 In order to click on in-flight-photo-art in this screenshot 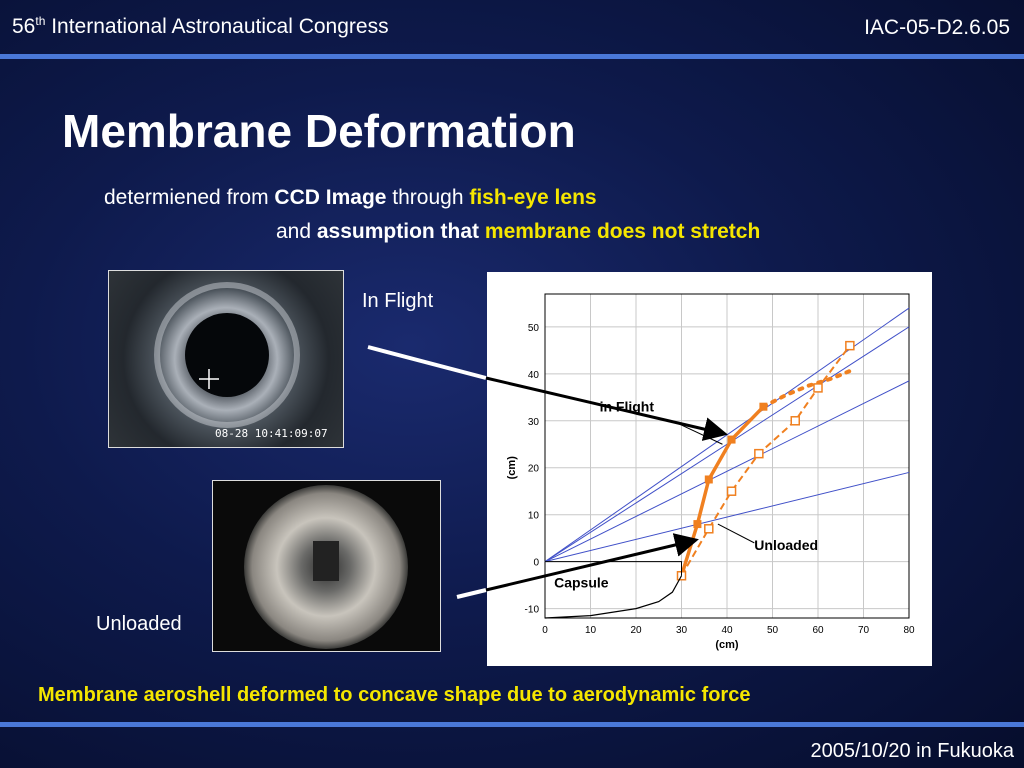, I will do `click(227, 355)`.